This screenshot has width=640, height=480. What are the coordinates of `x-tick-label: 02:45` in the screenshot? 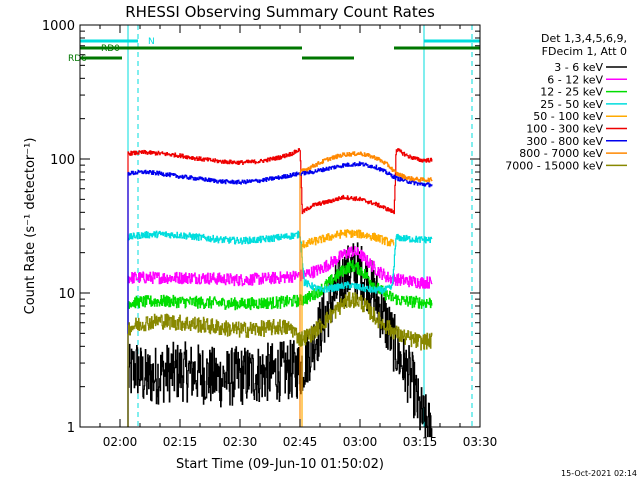 It's located at (300, 442).